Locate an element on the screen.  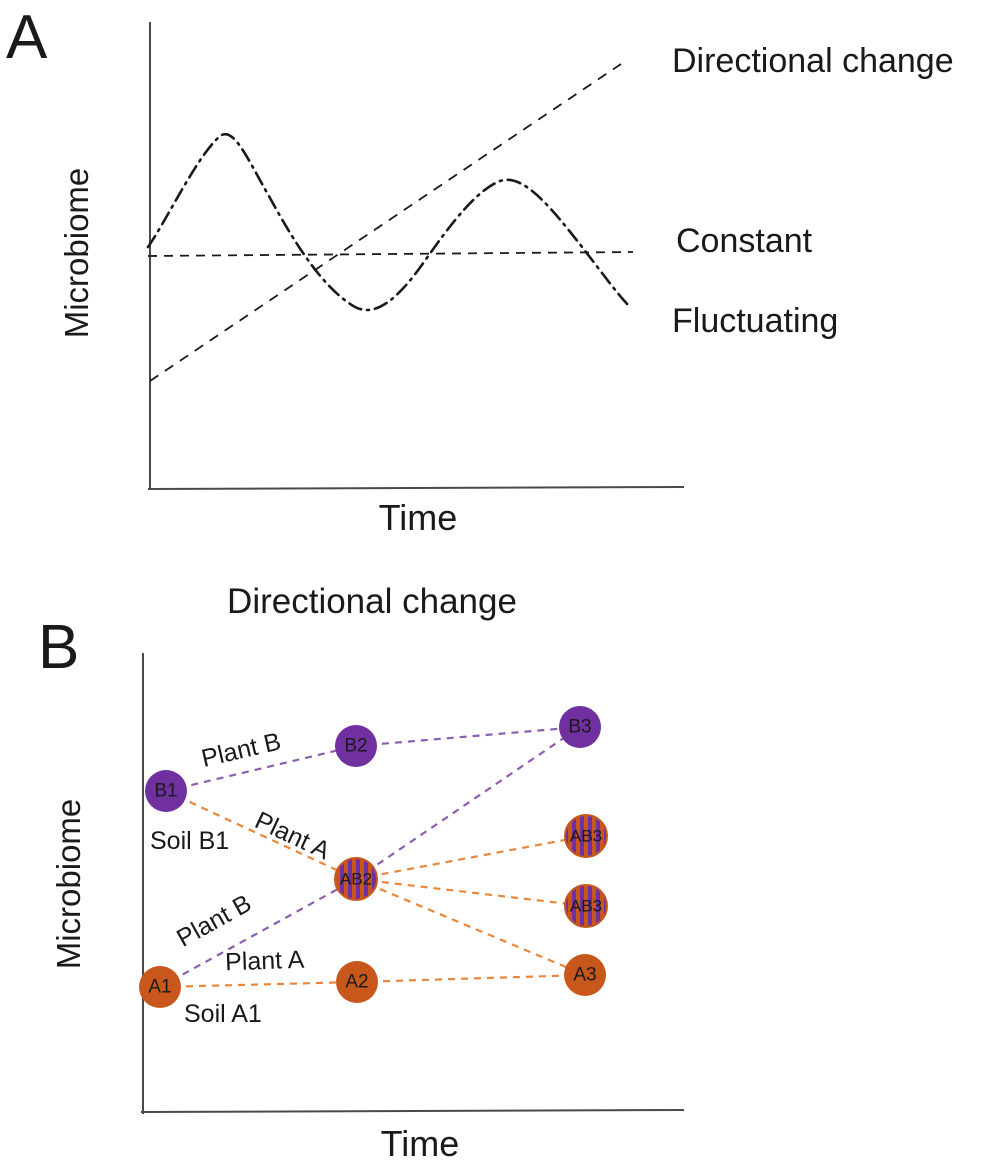
edge-ab2-ab3-bottom is located at coordinates (471, 892).